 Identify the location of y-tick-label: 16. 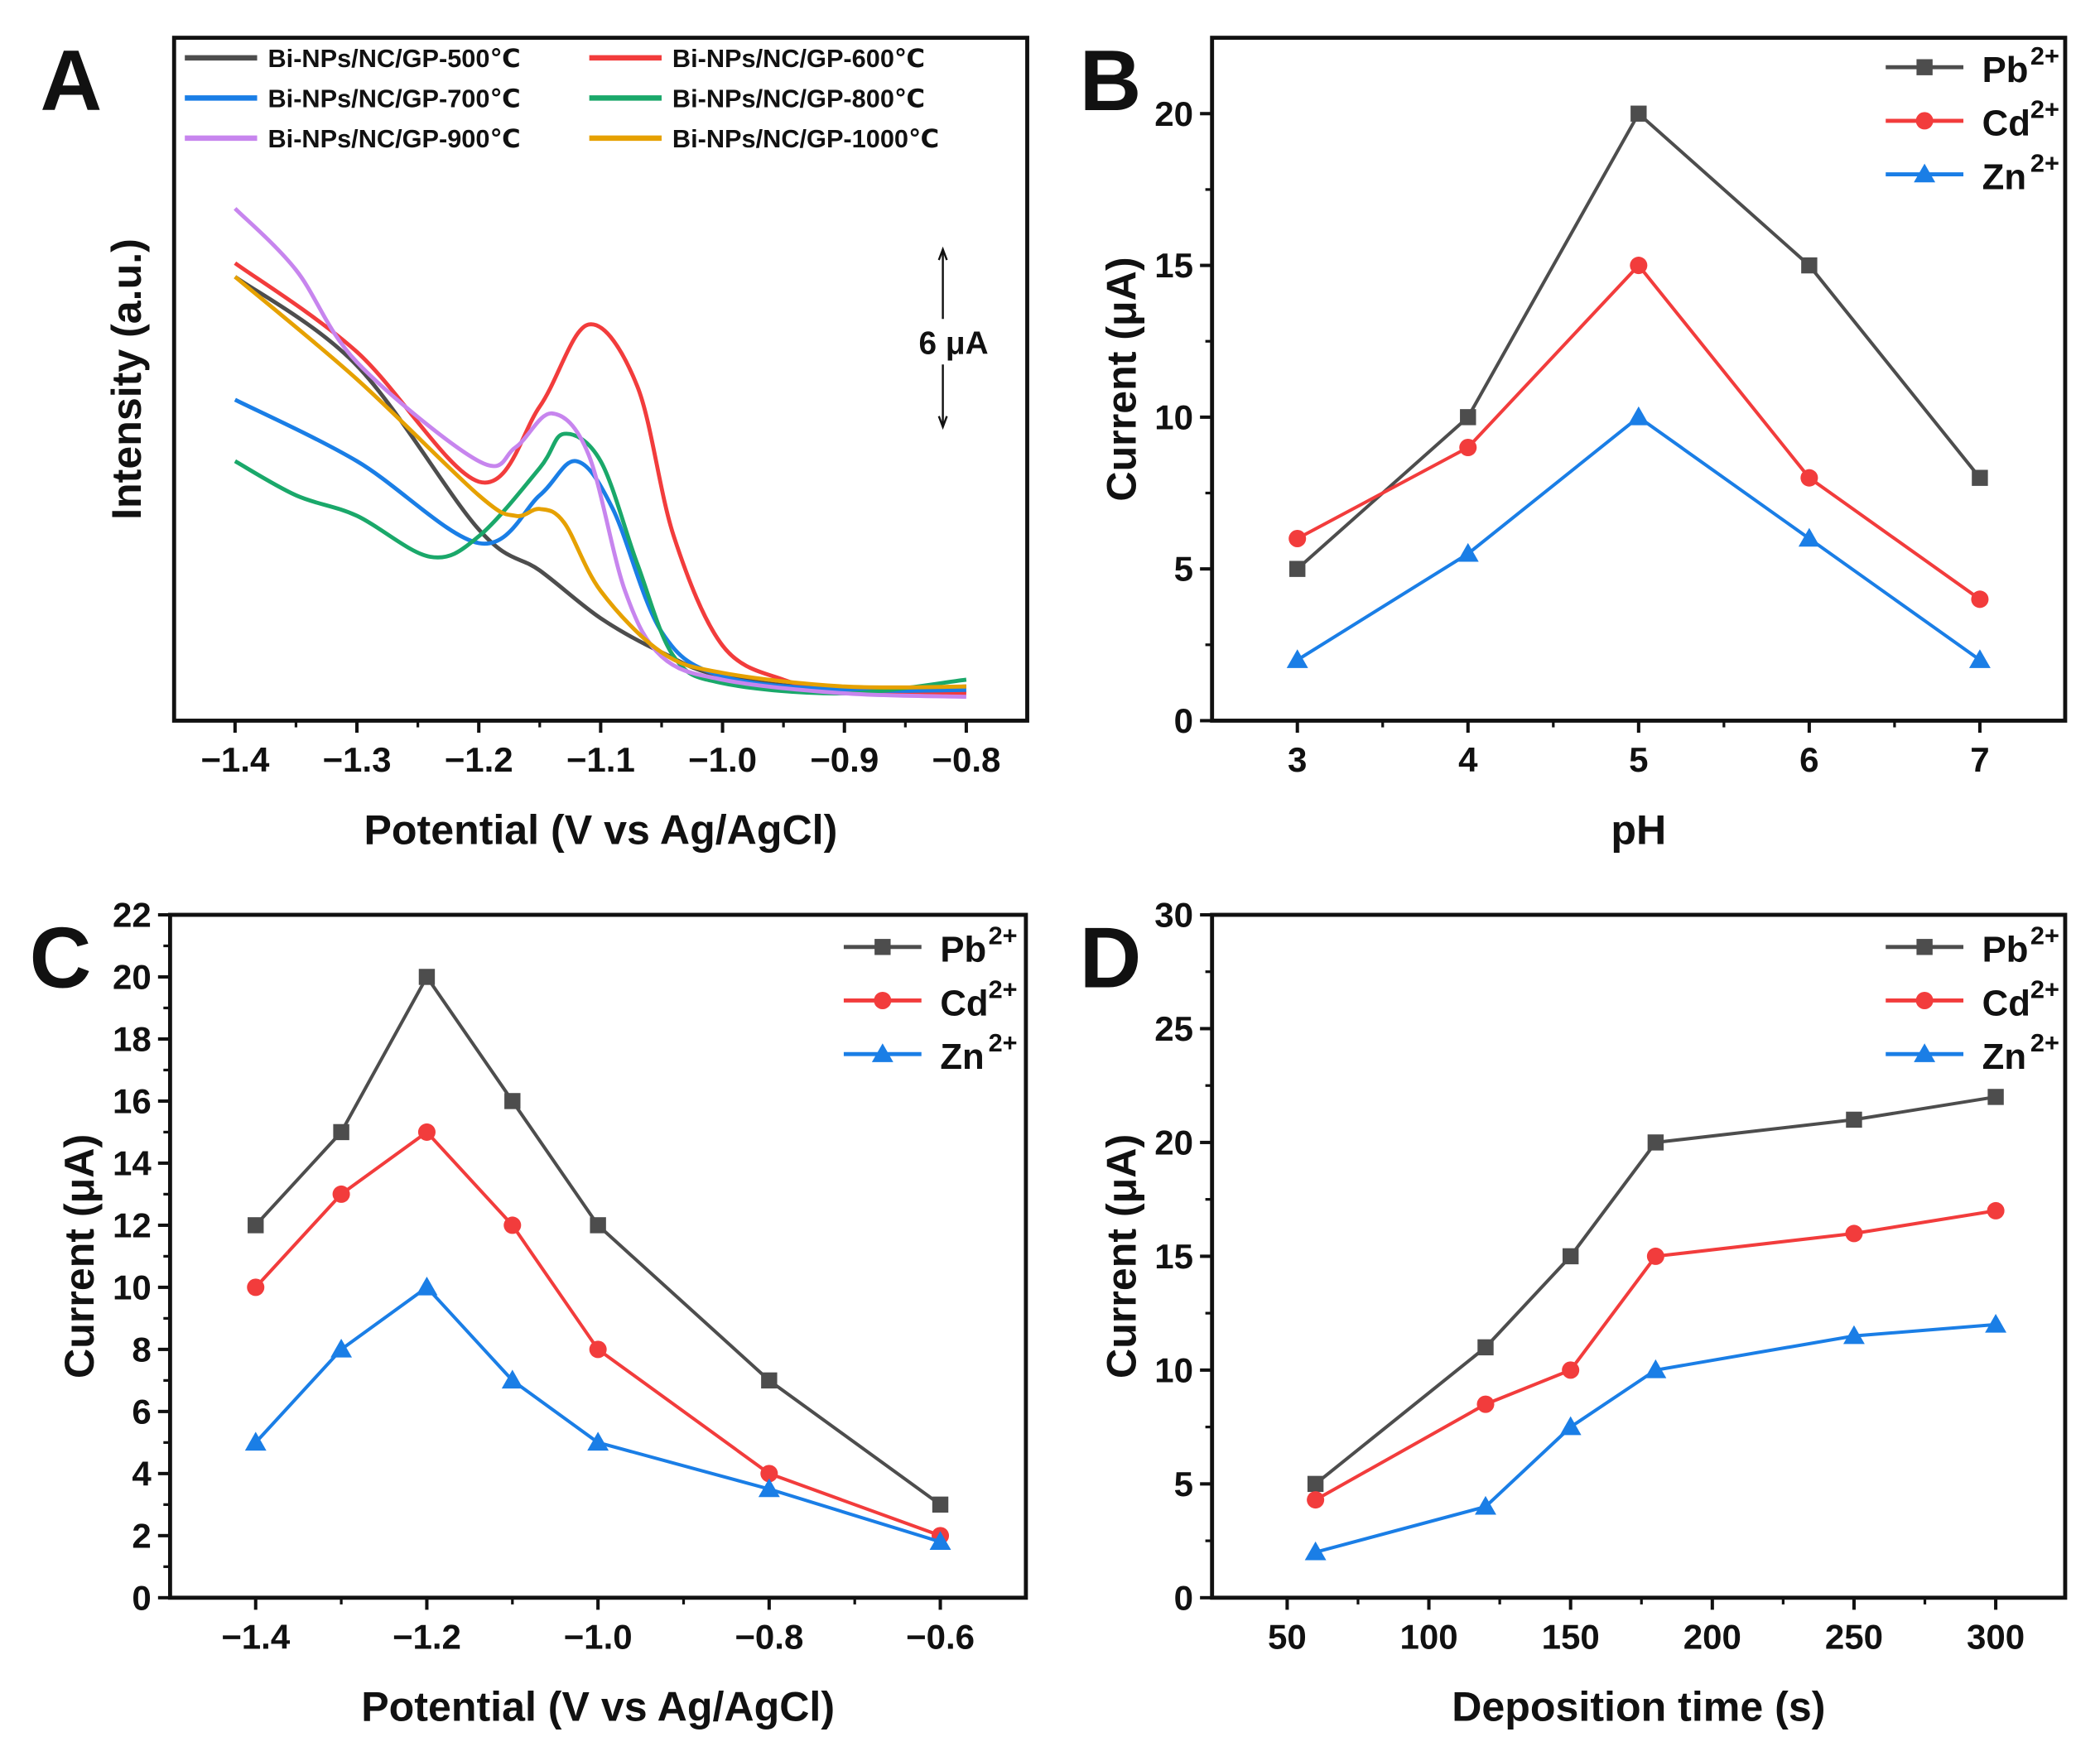
(132, 1100).